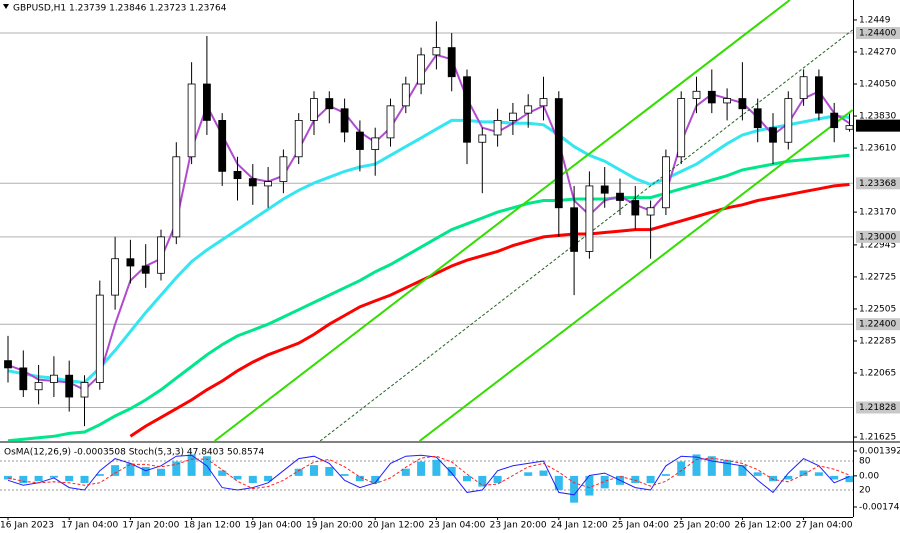 This screenshot has width=900, height=533. I want to click on x-tick-label: 19 Jan 04:00, so click(273, 526).